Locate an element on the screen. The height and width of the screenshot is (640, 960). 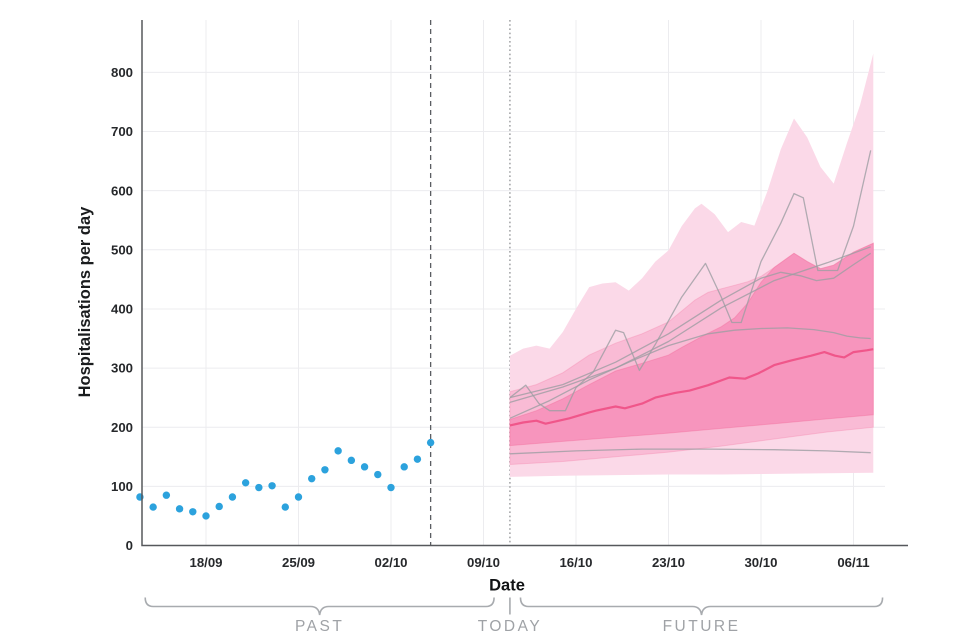
y-axis-tick-label: 500 is located at coordinates (122, 249).